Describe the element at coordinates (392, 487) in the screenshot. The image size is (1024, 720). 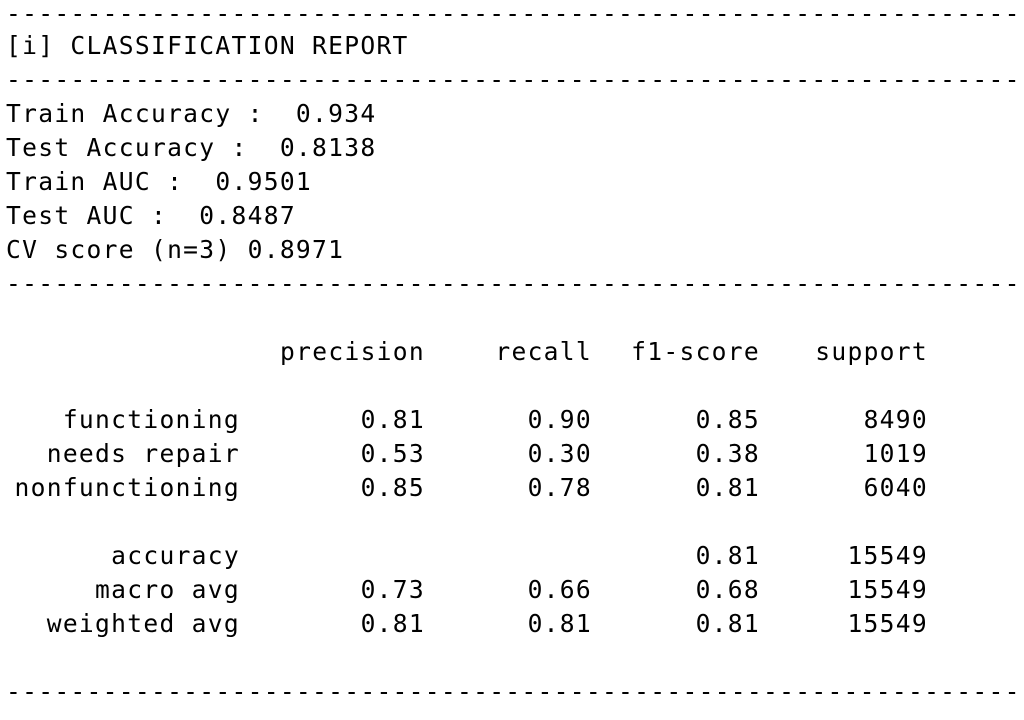
I see `row-precision: 0.85` at that location.